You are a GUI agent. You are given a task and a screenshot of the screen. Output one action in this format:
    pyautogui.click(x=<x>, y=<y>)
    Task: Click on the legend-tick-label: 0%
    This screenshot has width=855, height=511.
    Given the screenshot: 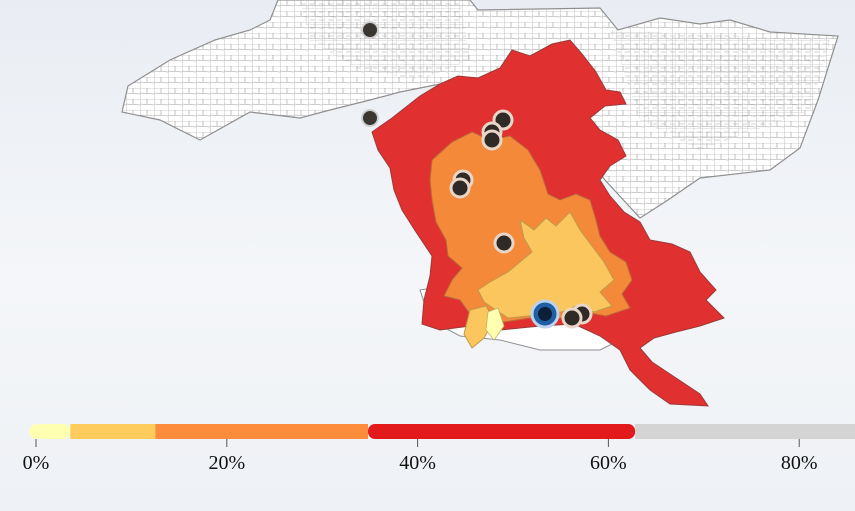 What is the action you would take?
    pyautogui.click(x=36, y=463)
    